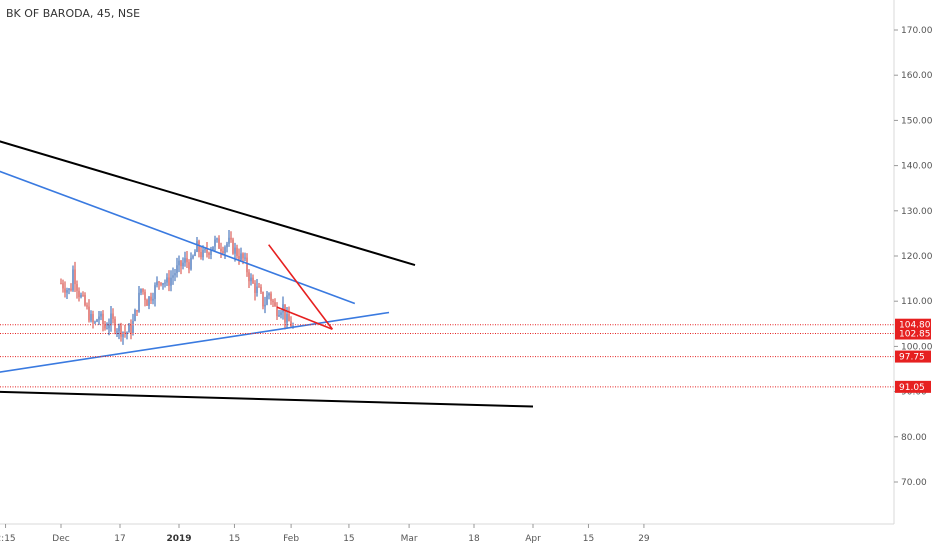 The height and width of the screenshot is (550, 932). I want to click on x-tick-label: 17, so click(119, 539).